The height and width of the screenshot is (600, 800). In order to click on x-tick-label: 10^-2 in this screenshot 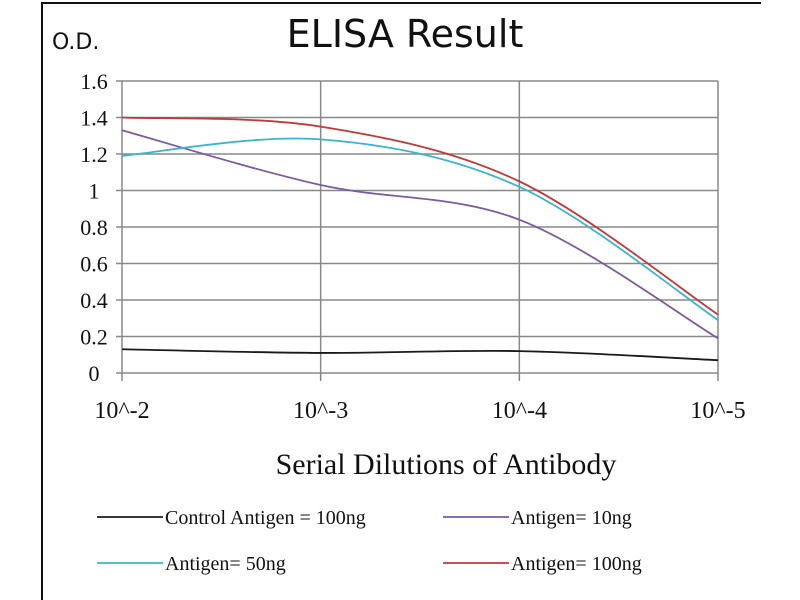, I will do `click(121, 411)`.